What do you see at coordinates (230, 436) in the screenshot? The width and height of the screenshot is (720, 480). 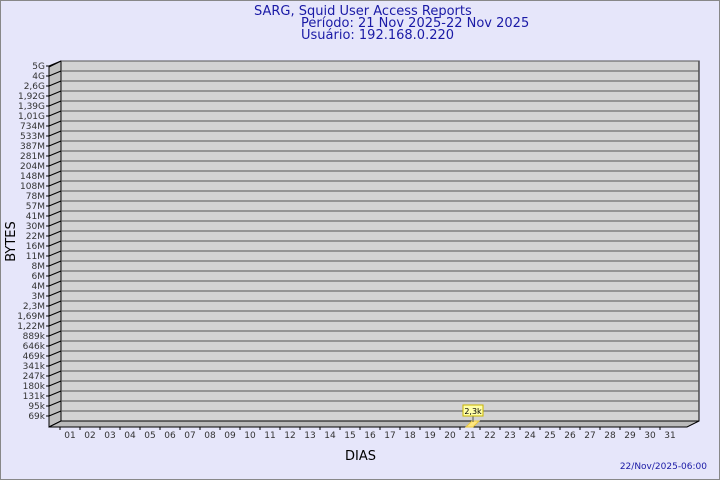 I see `x-tick-label: 09` at bounding box center [230, 436].